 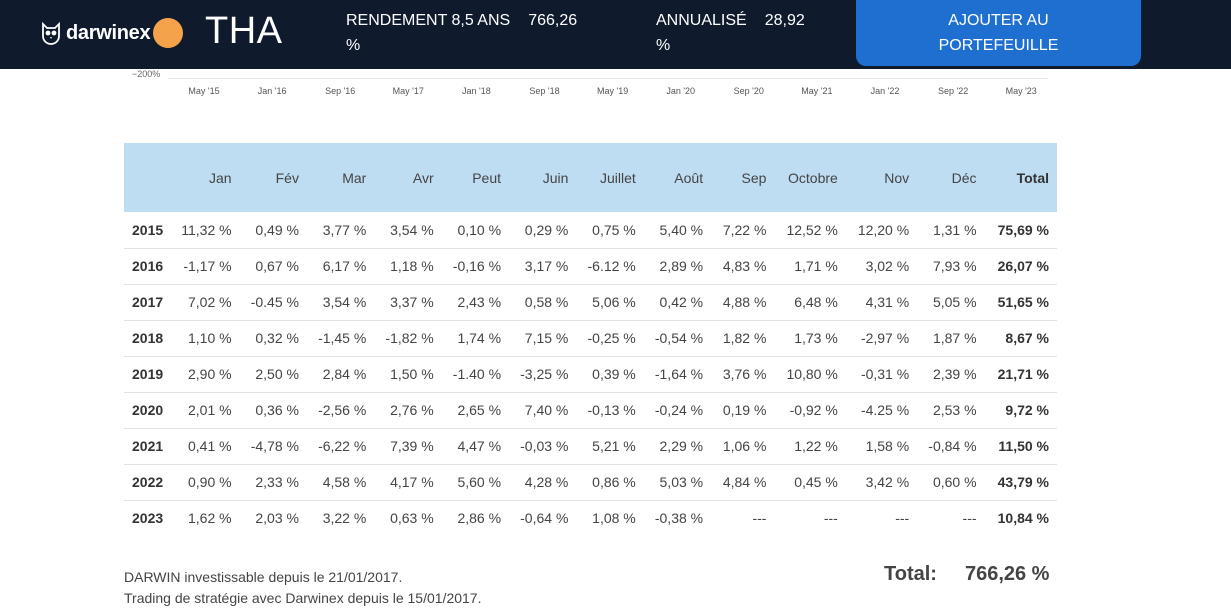 What do you see at coordinates (885, 410) in the screenshot?
I see `month-return-cell: -4.25 %` at bounding box center [885, 410].